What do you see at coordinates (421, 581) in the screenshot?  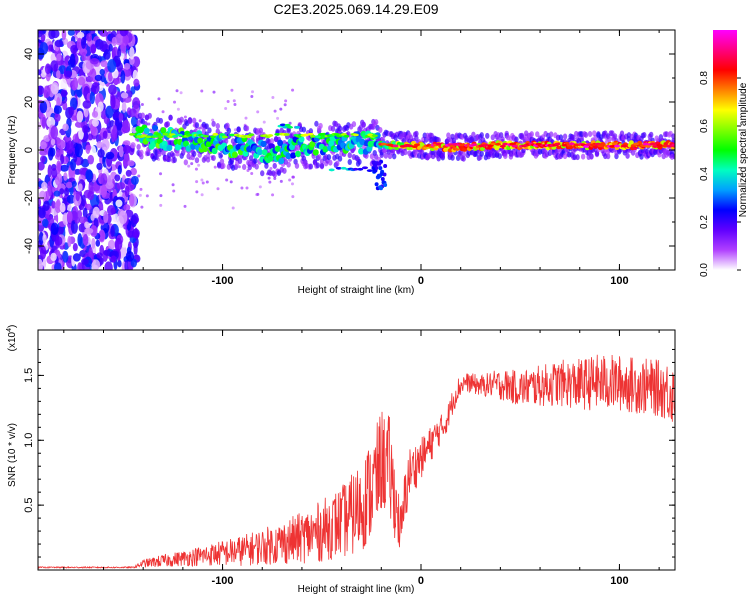 I see `snr-x-tick-label: 0` at bounding box center [421, 581].